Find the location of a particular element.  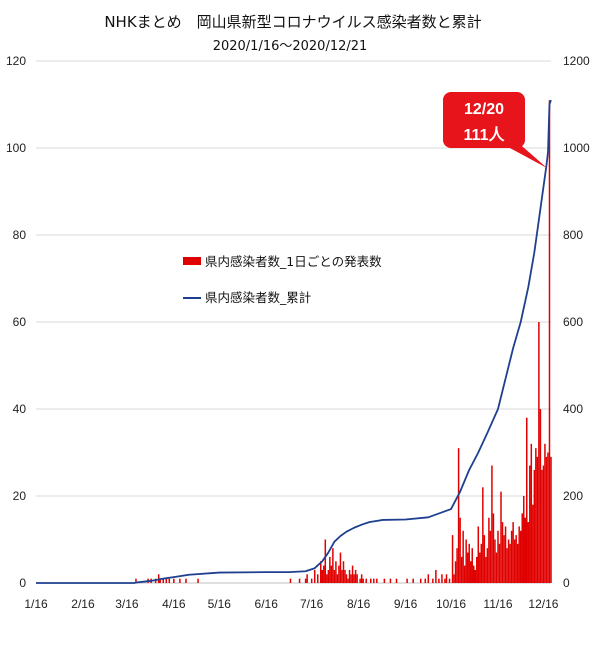

callout-value: 111人 is located at coordinates (485, 135).